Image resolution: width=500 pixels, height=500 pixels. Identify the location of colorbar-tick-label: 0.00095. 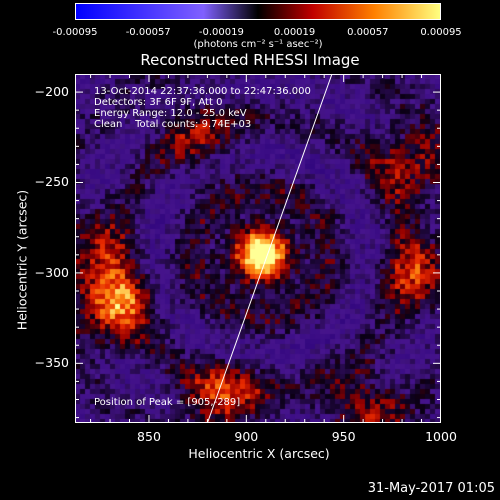
(441, 32).